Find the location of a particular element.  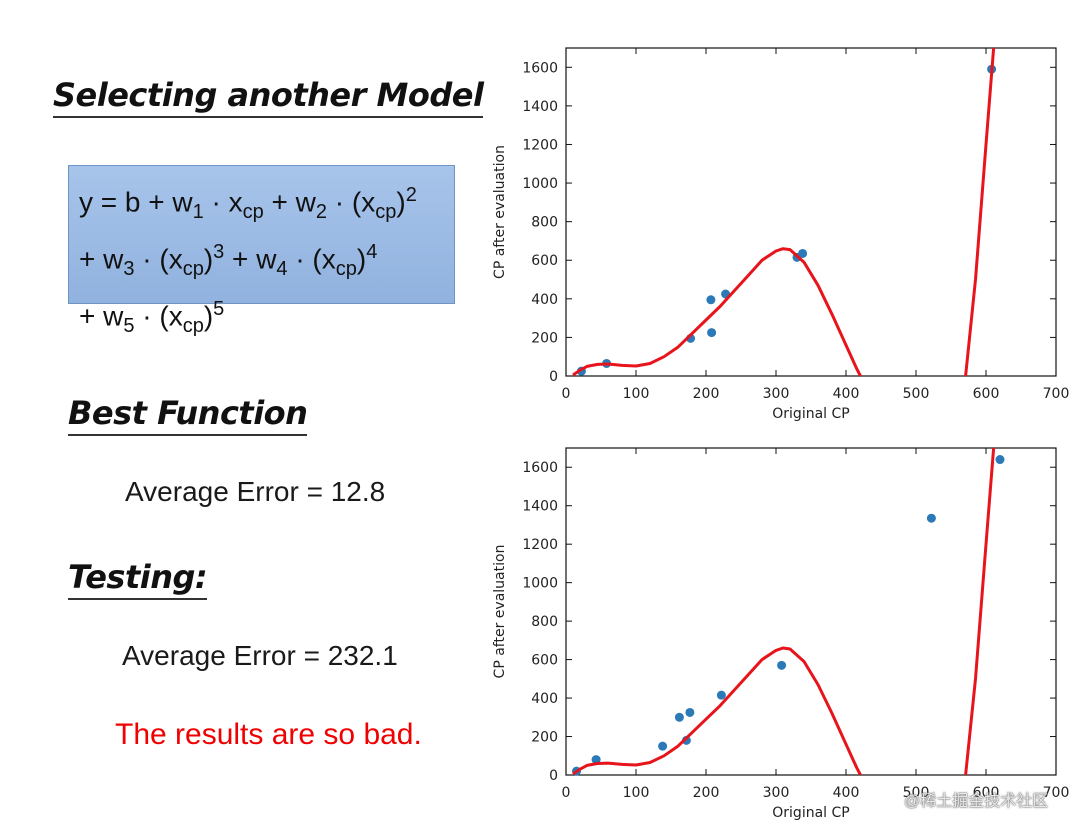

formula-exponent: 4 is located at coordinates (372, 251).